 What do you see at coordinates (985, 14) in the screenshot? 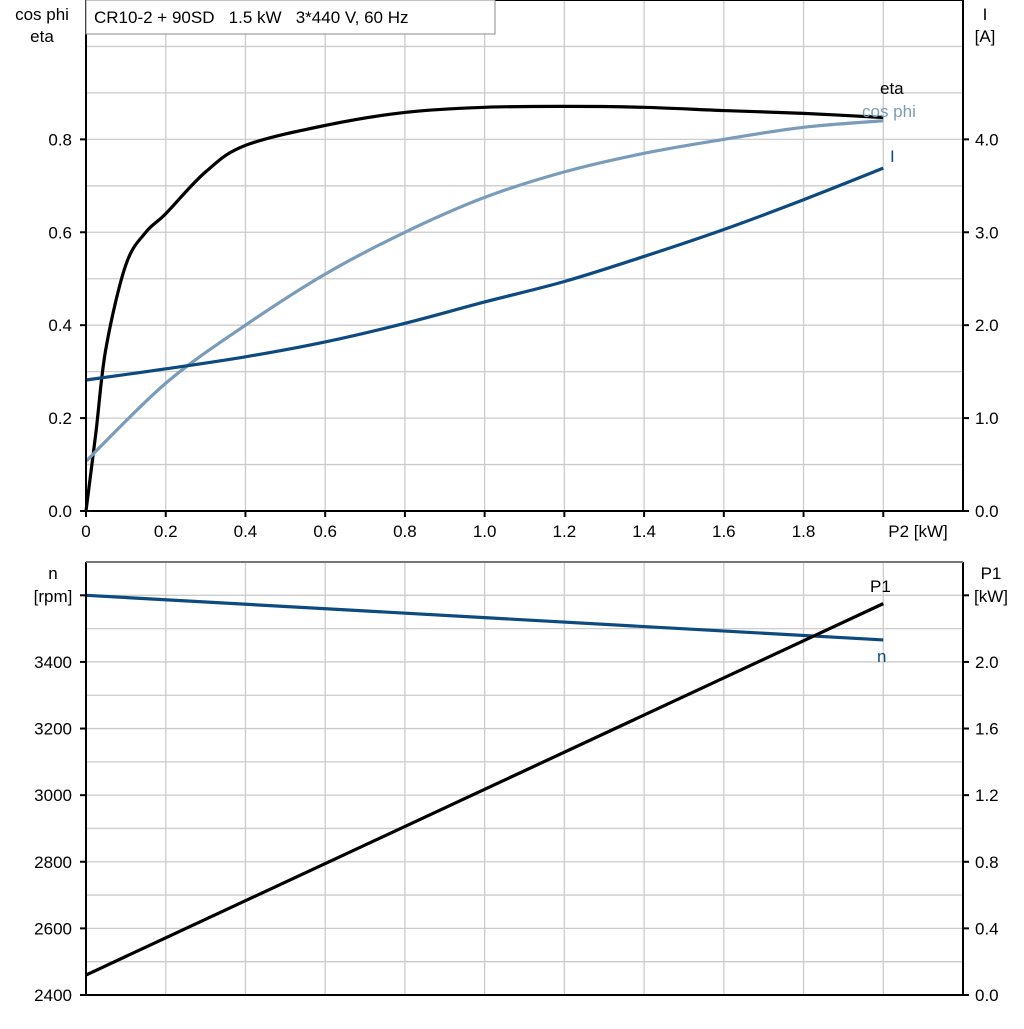
I see `top-right-ylabel-1: I` at bounding box center [985, 14].